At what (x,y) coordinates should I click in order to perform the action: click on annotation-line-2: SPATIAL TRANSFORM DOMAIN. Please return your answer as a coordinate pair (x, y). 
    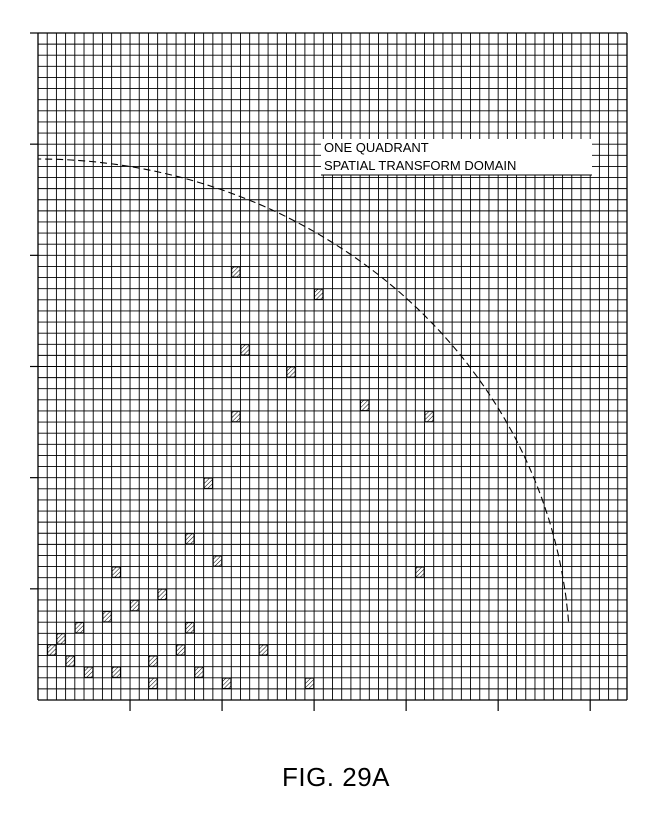
    Looking at the image, I should click on (420, 165).